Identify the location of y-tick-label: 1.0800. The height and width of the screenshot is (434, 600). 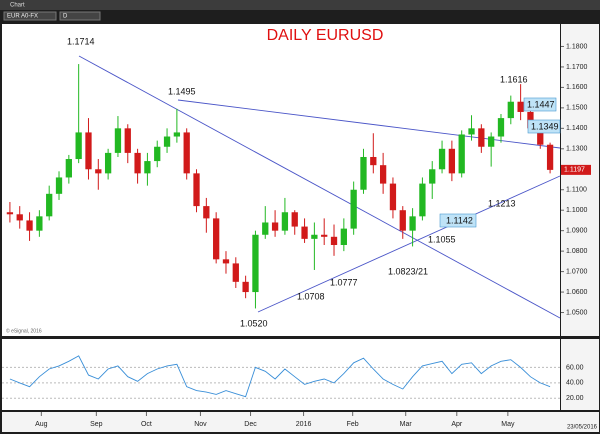
(577, 251).